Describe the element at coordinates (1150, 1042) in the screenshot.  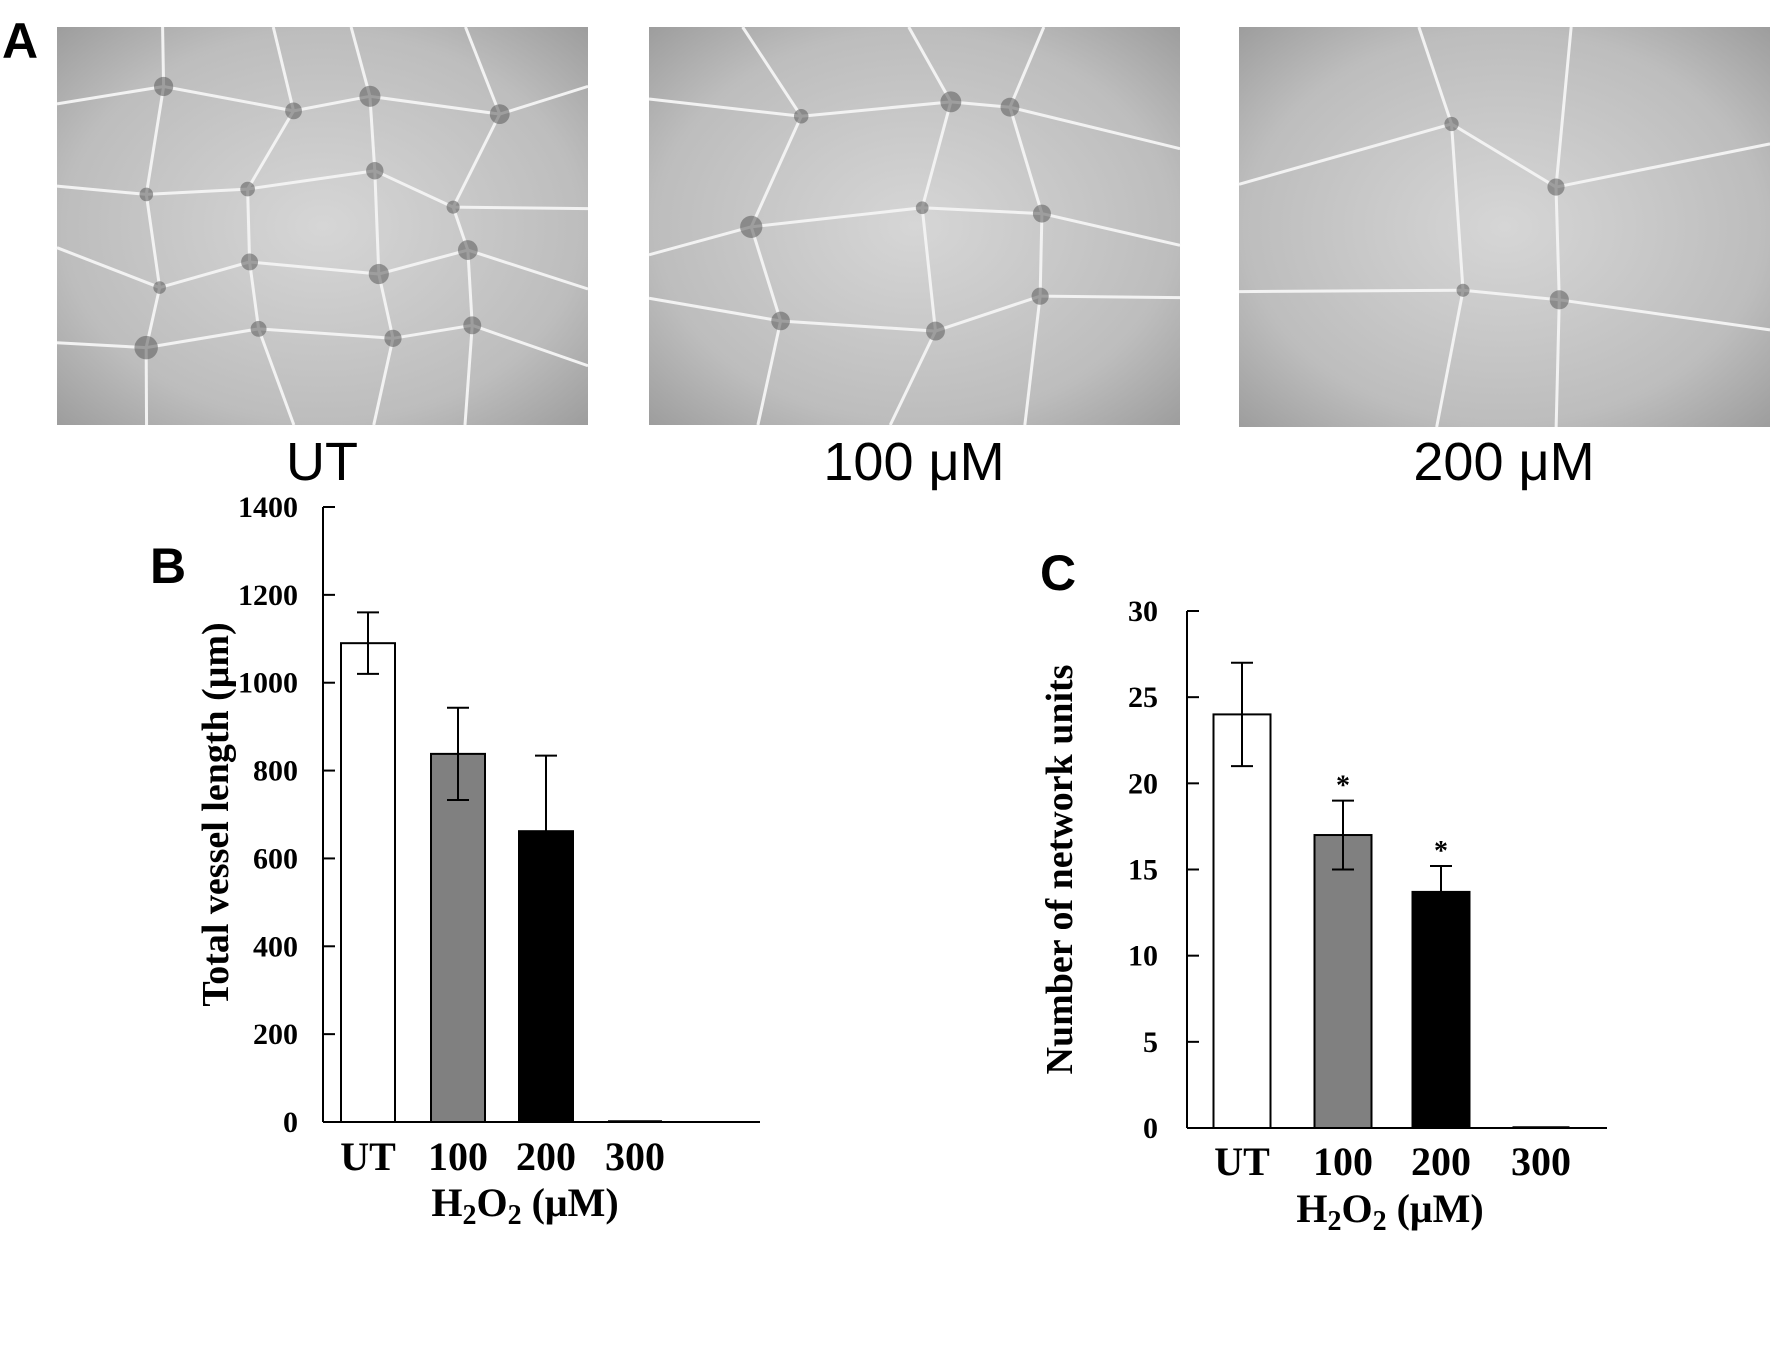
I see `y-tick-label: 5` at that location.